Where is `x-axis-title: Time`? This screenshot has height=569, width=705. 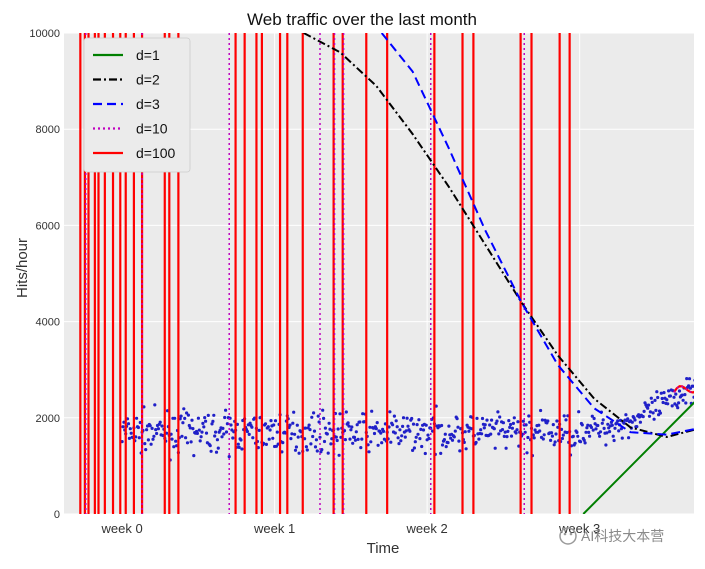
x-axis-title: Time is located at coordinates (383, 548).